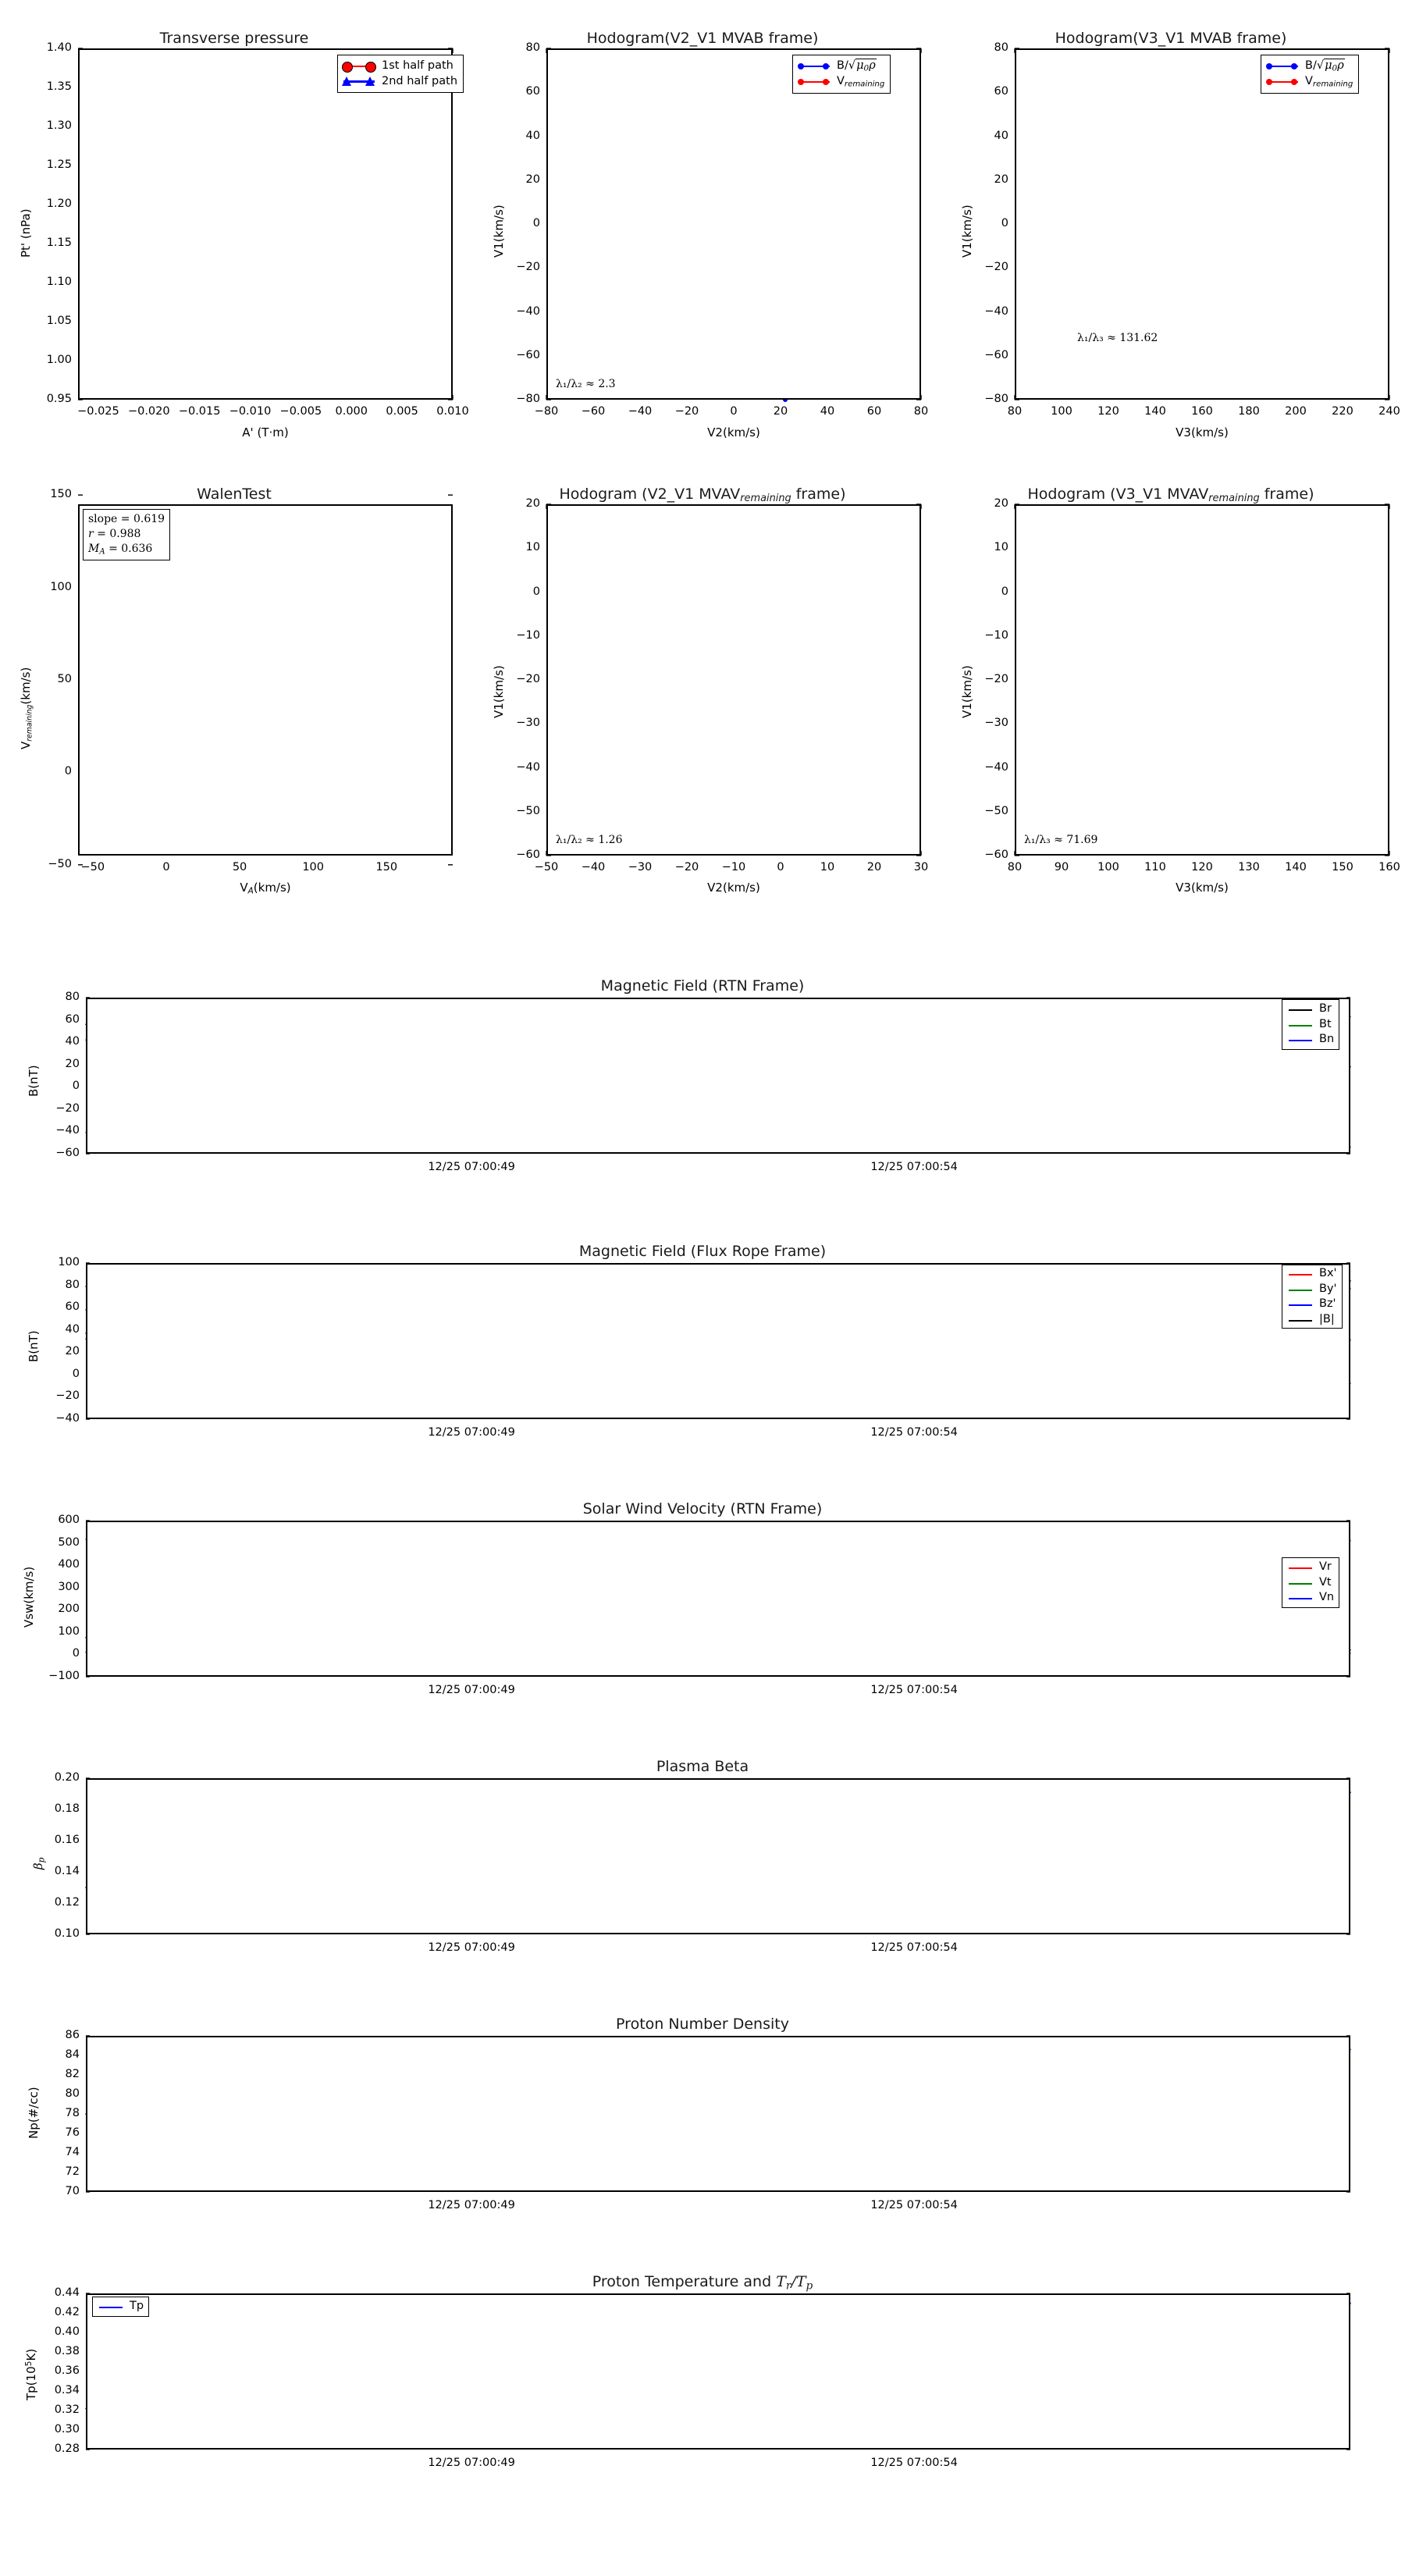 Image resolution: width=1405 pixels, height=2576 pixels. I want to click on legend-row: Br, so click(1310, 1009).